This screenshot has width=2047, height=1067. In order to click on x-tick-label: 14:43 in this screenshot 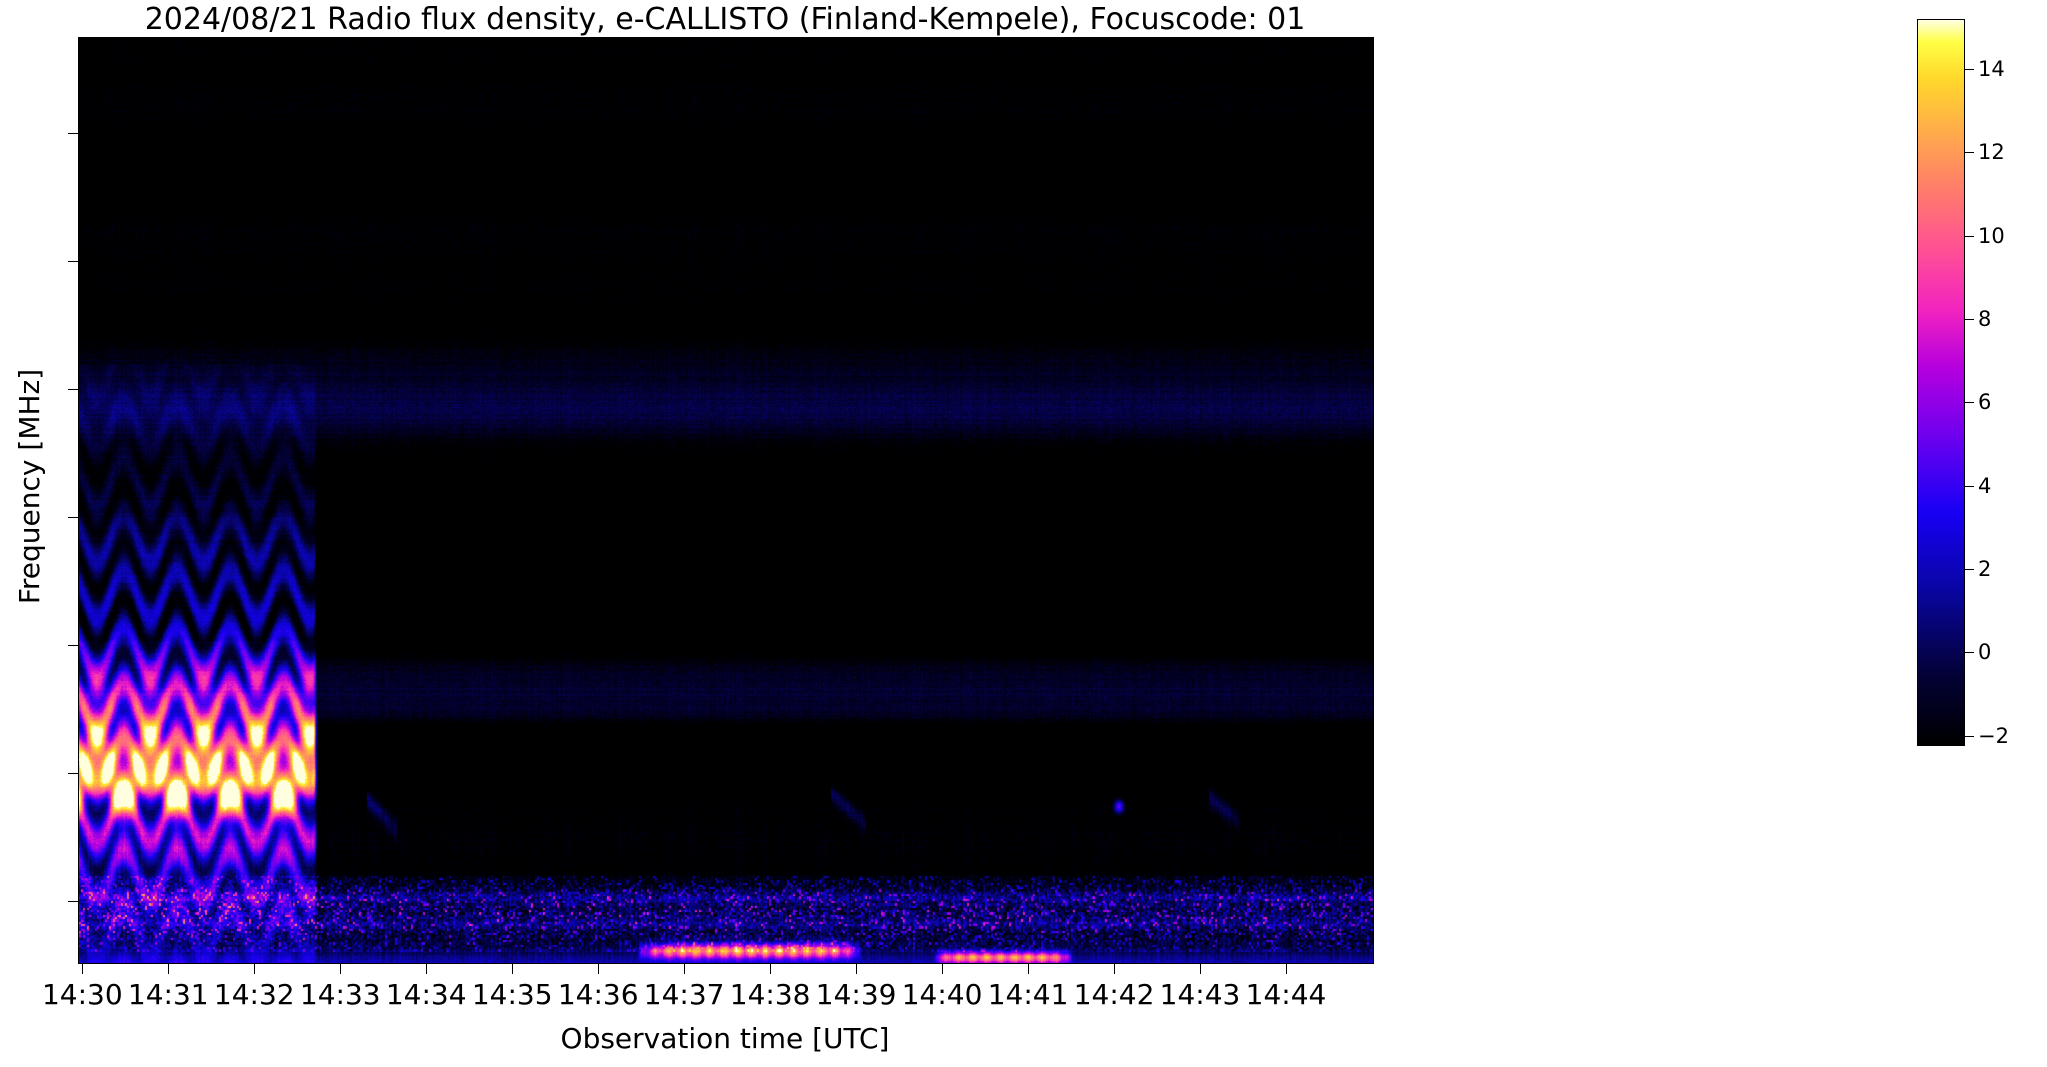, I will do `click(1200, 994)`.